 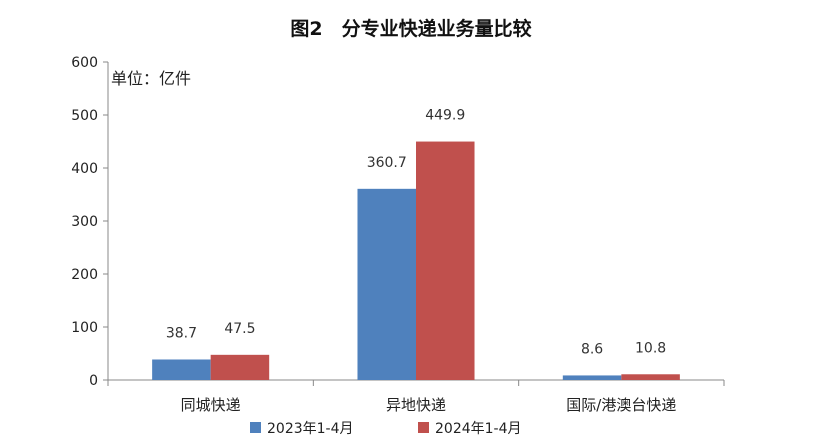 I want to click on data-label: 449.9, so click(x=445, y=116).